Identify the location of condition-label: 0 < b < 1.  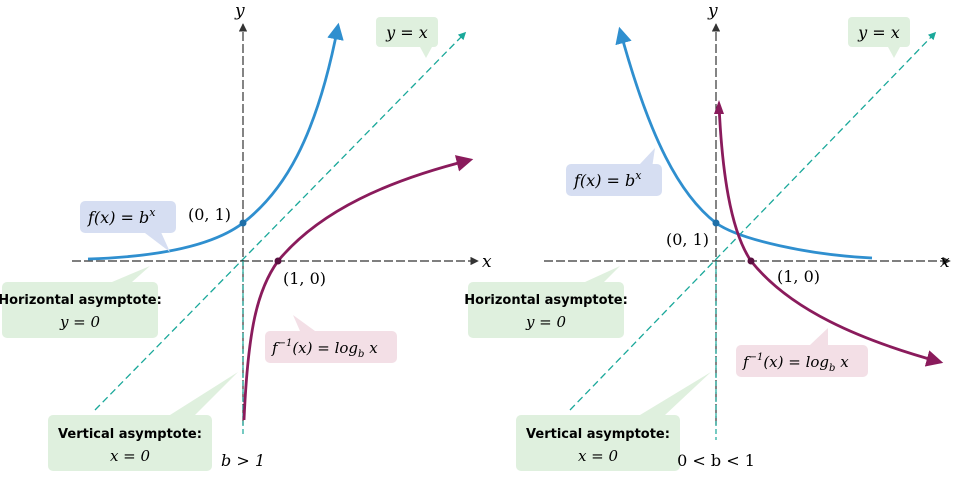
(716, 460).